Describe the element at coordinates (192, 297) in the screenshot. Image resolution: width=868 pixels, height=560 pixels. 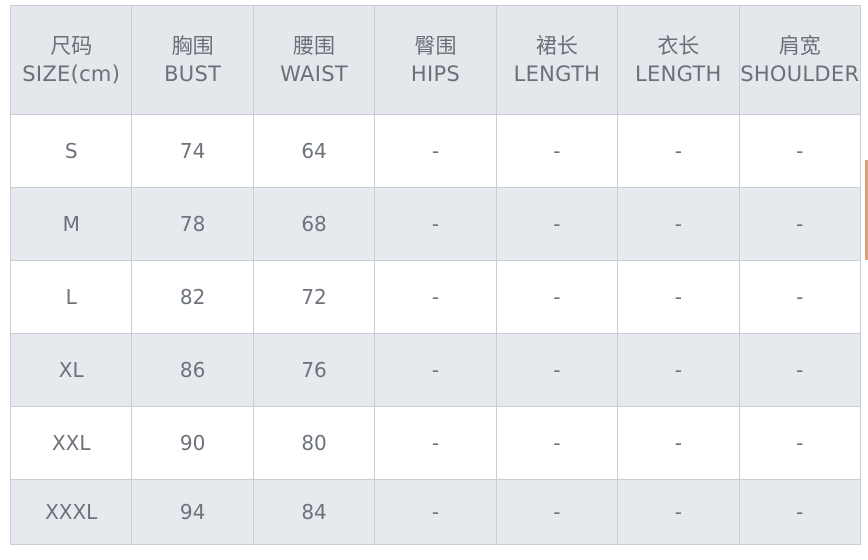
I see `measurement-cell: 82` at that location.